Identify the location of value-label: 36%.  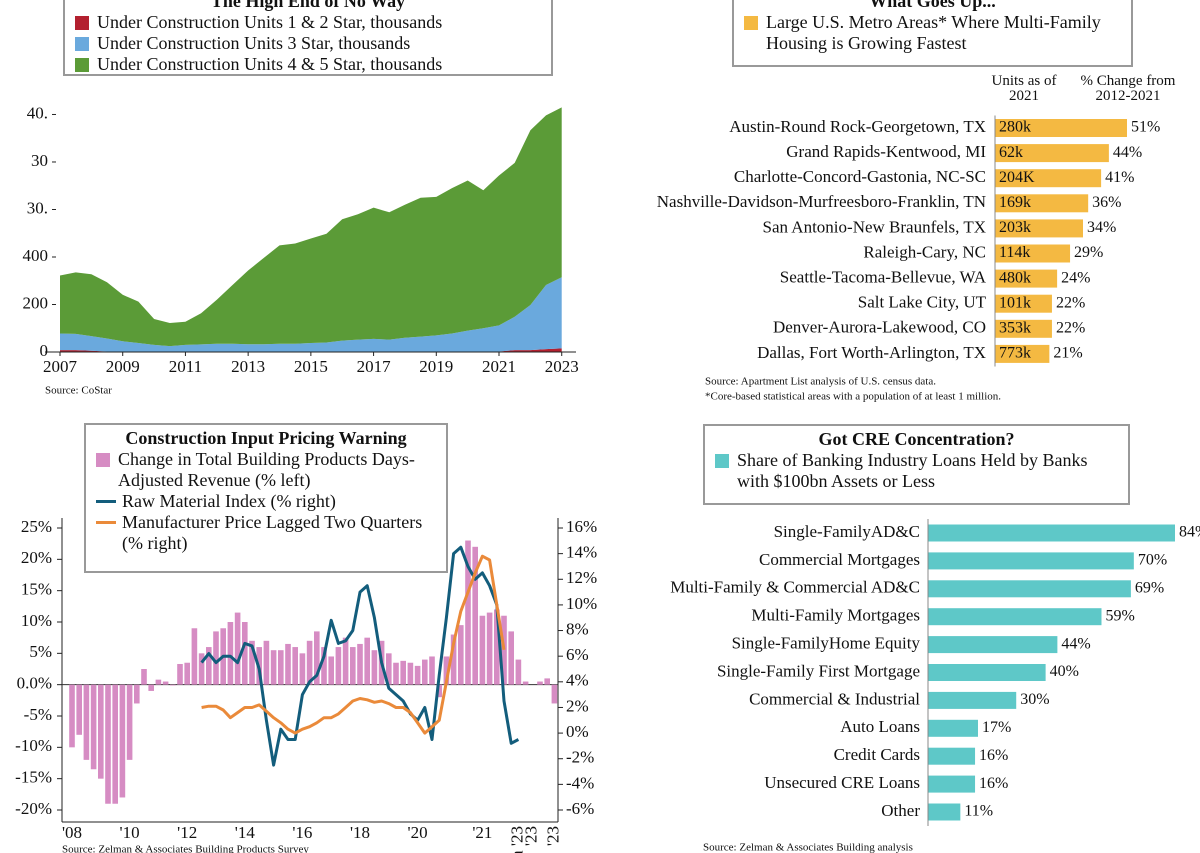
(1106, 202).